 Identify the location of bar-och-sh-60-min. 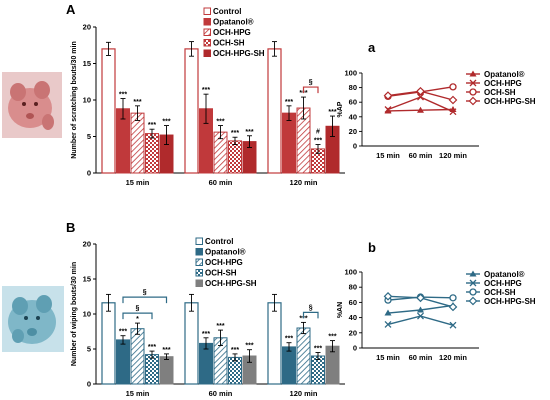
(235, 370).